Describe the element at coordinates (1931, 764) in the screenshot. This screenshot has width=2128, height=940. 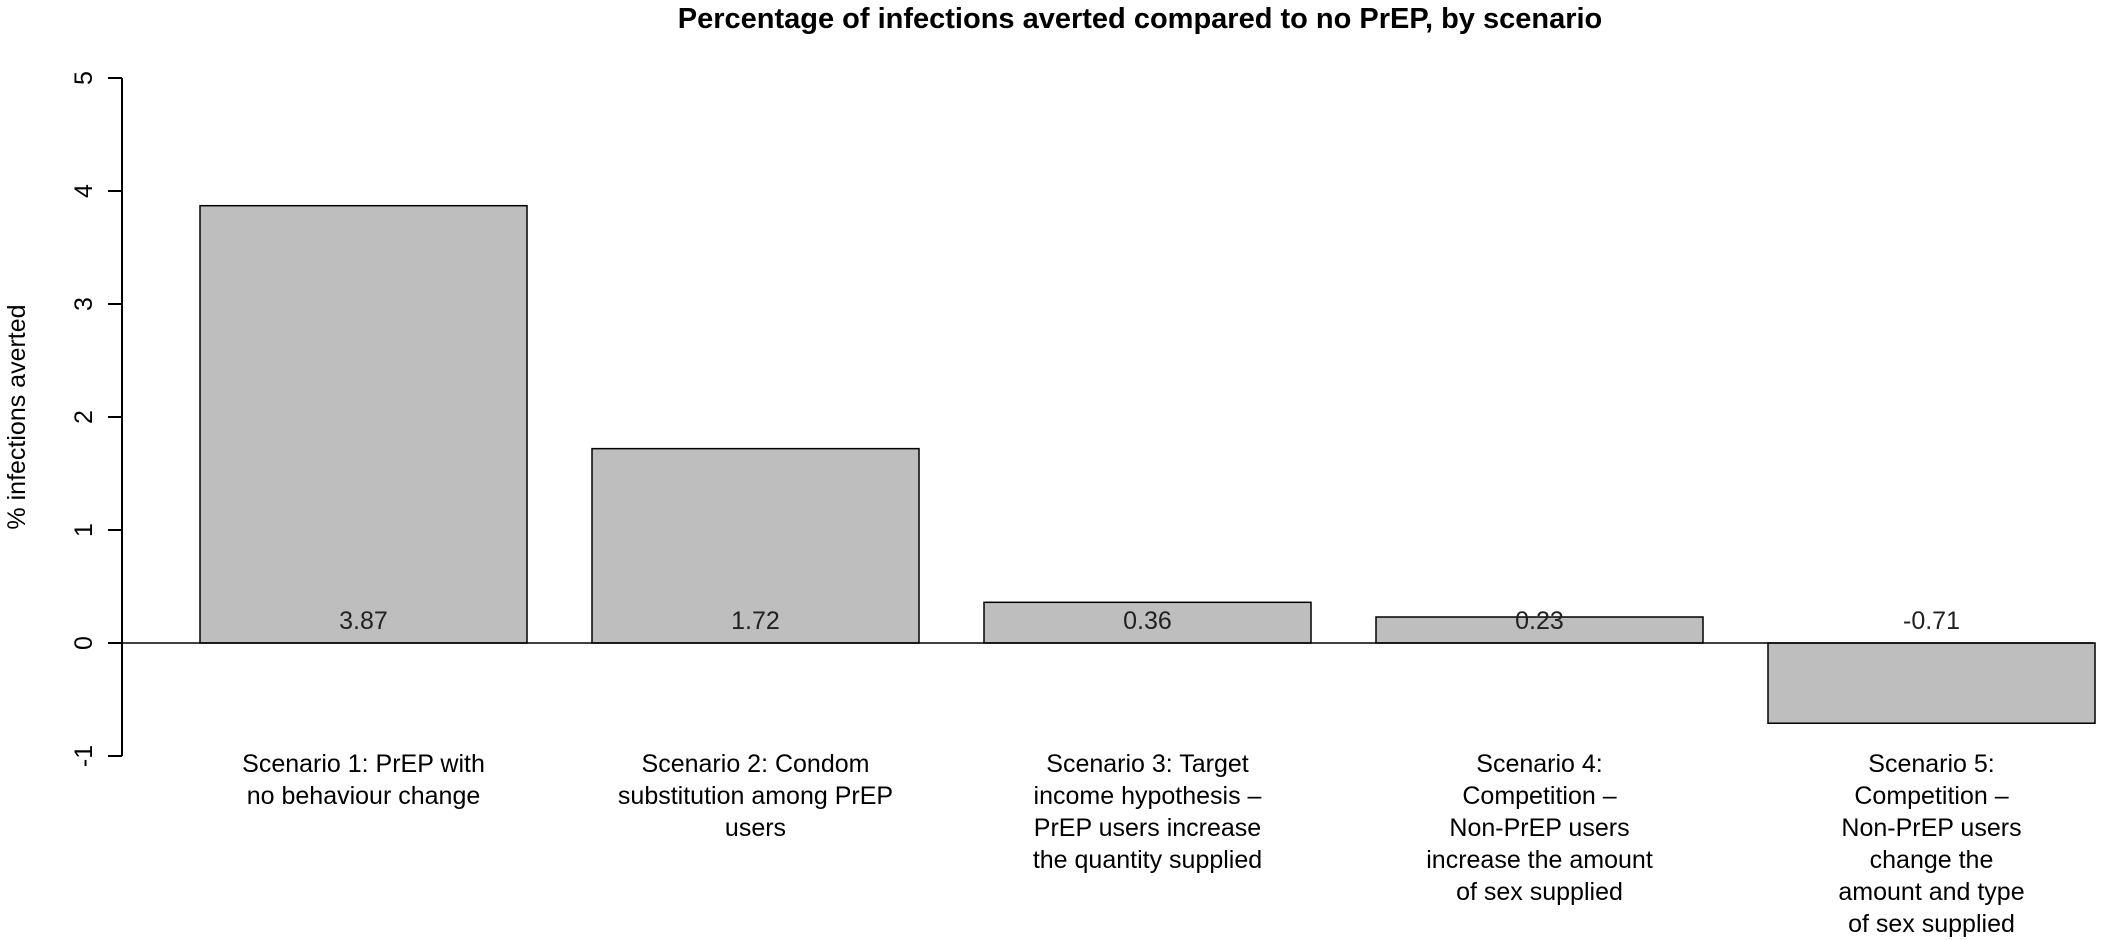
I see `category-label-line: Scenario 5:` at that location.